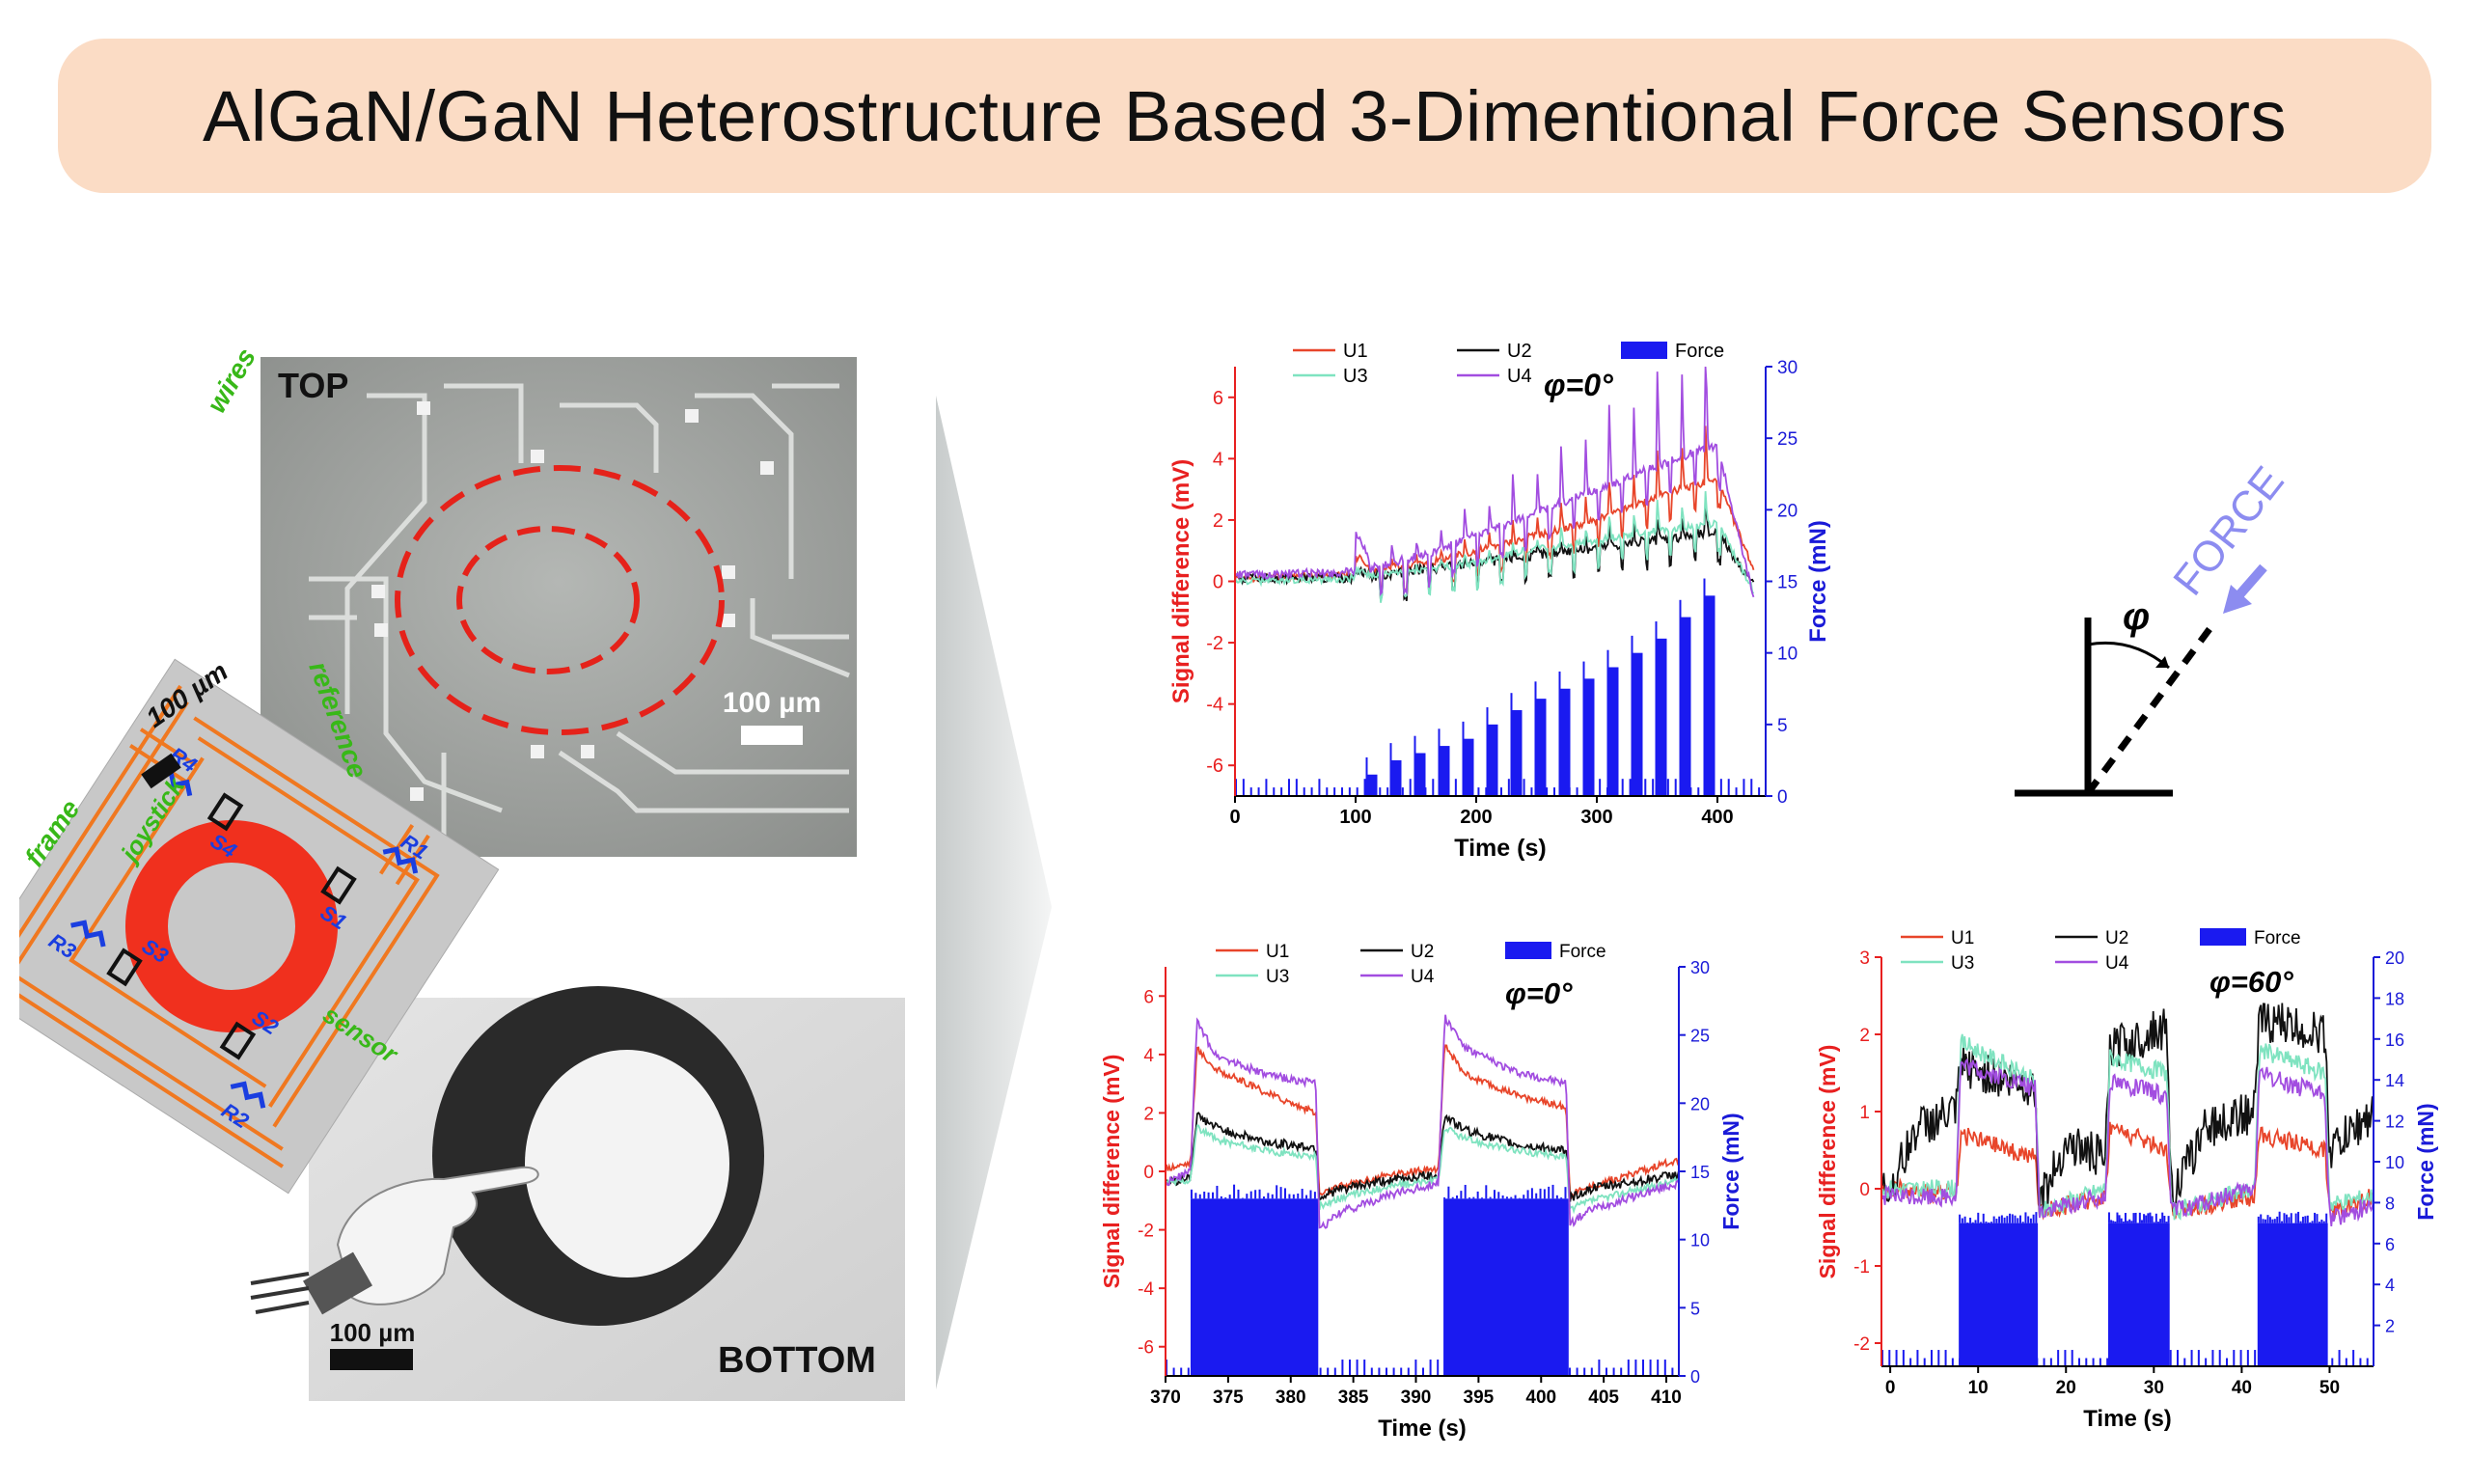 The image size is (2470, 1484). Describe the element at coordinates (1165, 1398) in the screenshot. I see `x-tick-label: 370` at that location.